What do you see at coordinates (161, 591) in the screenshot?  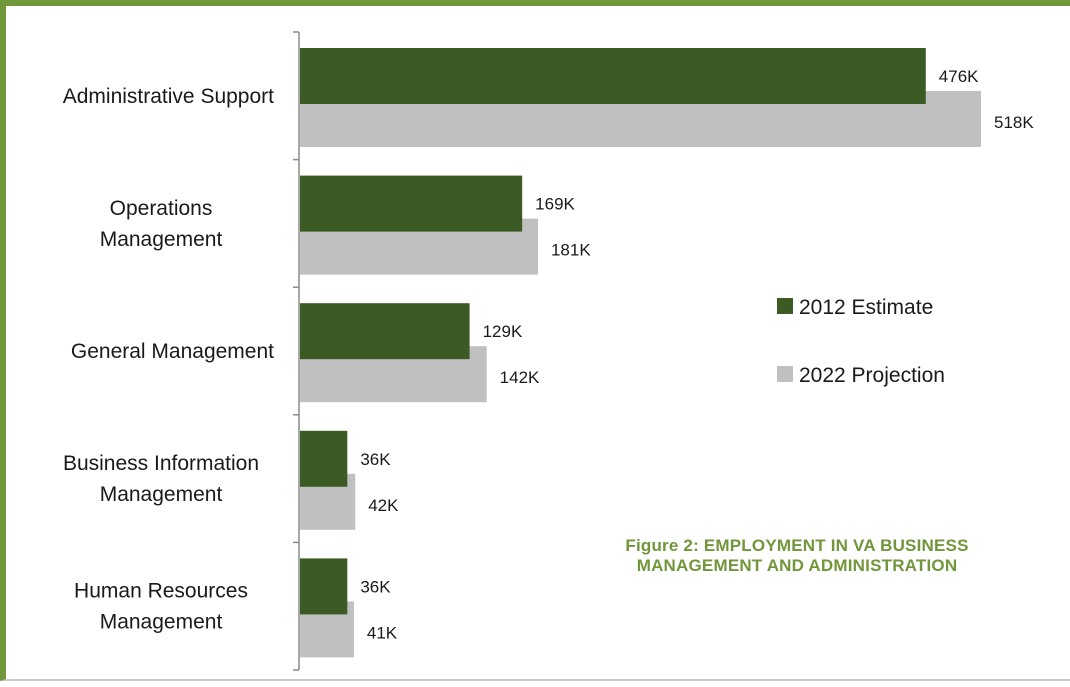 I see `category-label: Human Resources` at bounding box center [161, 591].